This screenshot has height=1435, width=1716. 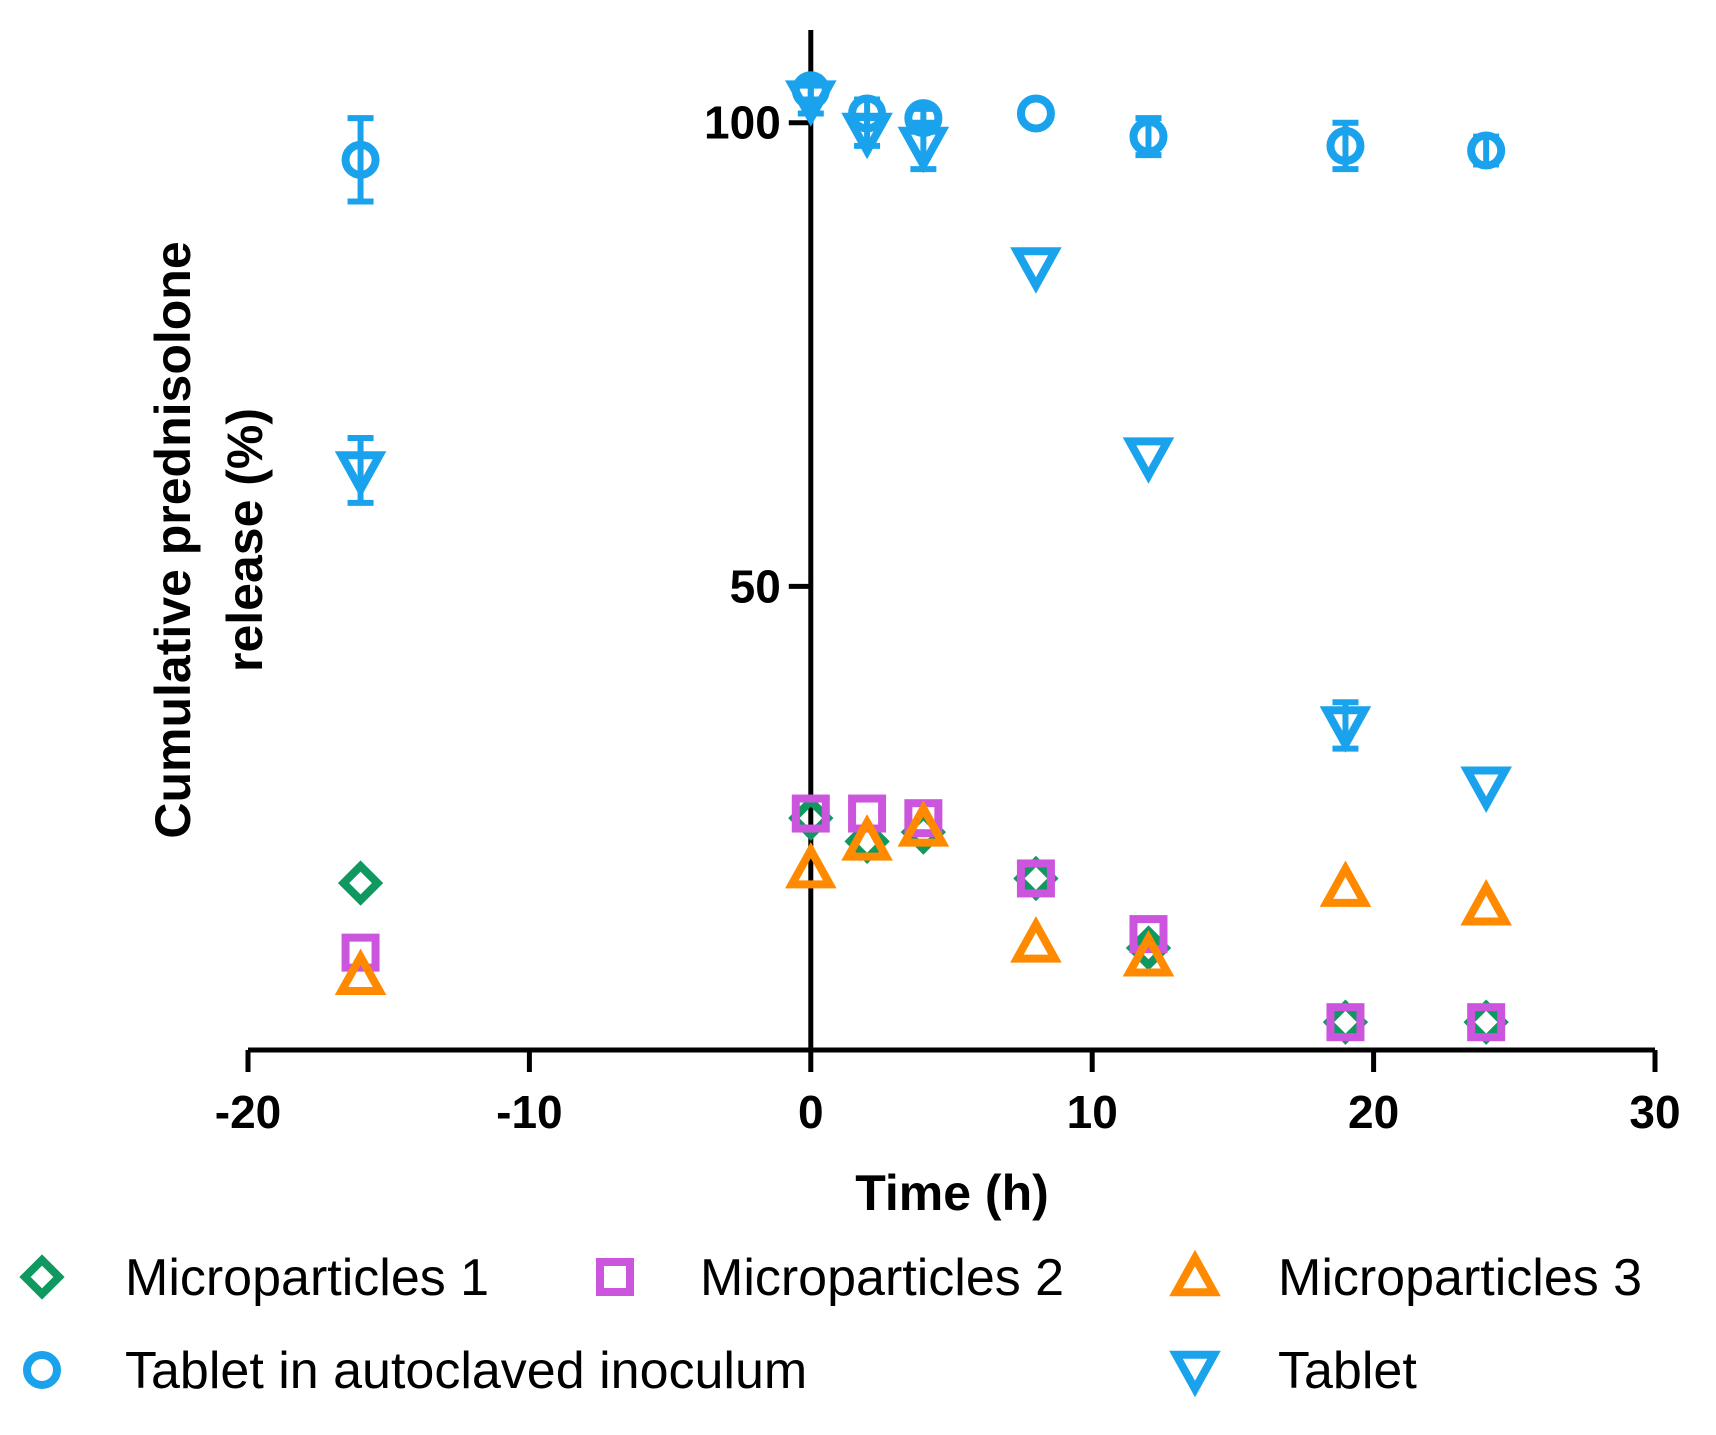 What do you see at coordinates (755, 586) in the screenshot?
I see `y-tick-label: 50` at bounding box center [755, 586].